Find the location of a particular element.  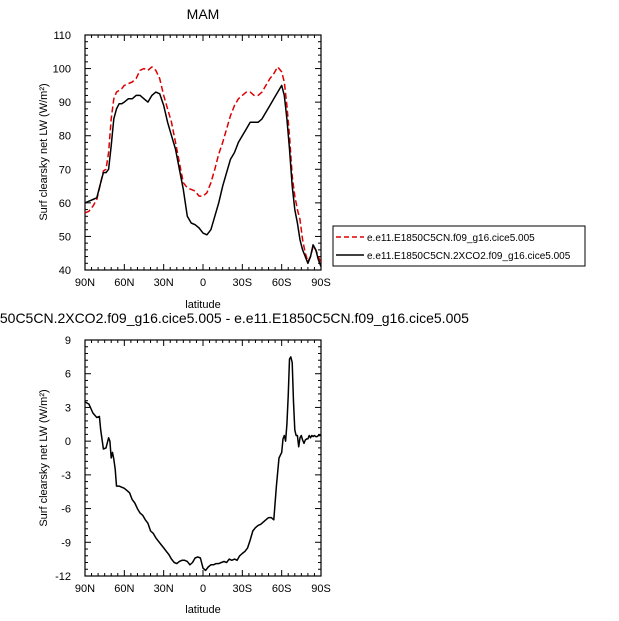

y-tick-label: 9 is located at coordinates (68, 341).